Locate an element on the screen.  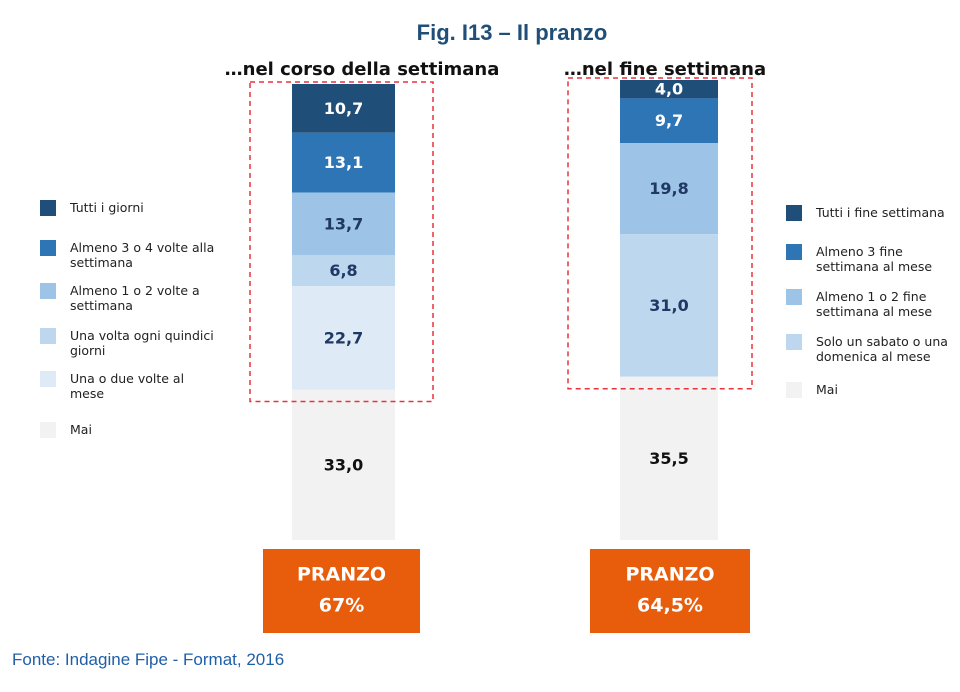
legend-item: Solo un sabato o una domenica al mese is located at coordinates (871, 349).